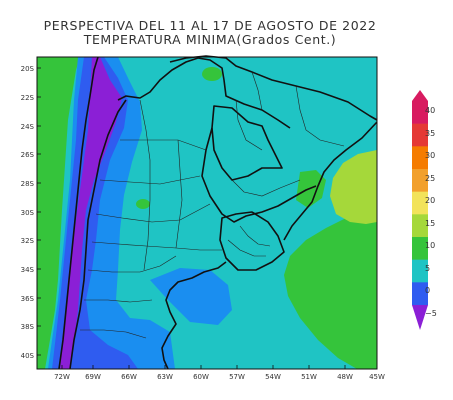 The height and width of the screenshot is (400, 453). What do you see at coordinates (165, 377) in the screenshot?
I see `lon-label: 63W` at bounding box center [165, 377].